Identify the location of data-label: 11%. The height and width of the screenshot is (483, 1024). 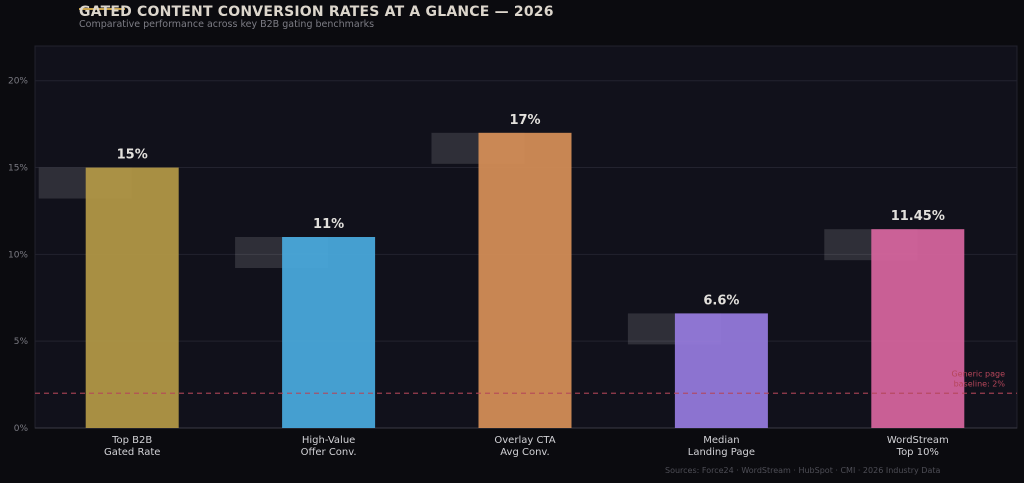
(328, 224).